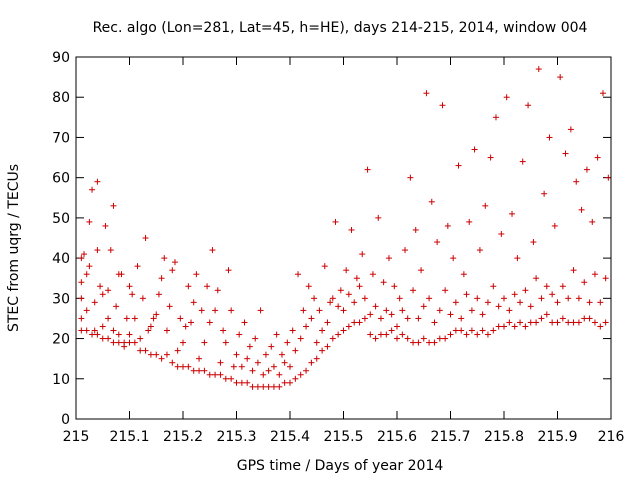 The image size is (640, 480). Describe the element at coordinates (183, 437) in the screenshot. I see `x-tick-label: 215.2` at that location.